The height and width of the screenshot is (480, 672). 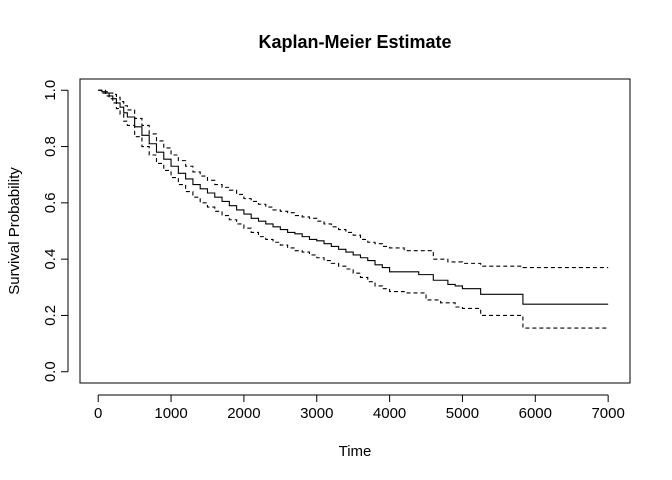 What do you see at coordinates (389, 413) in the screenshot?
I see `x-tick-label: 4000` at bounding box center [389, 413].